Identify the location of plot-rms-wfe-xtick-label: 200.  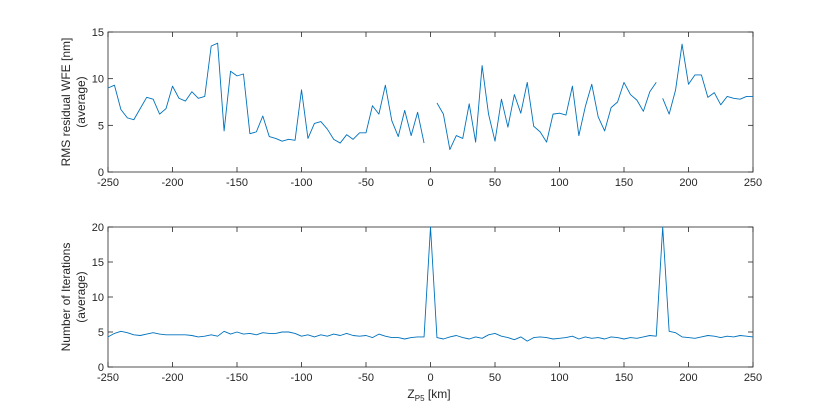
(688, 183).